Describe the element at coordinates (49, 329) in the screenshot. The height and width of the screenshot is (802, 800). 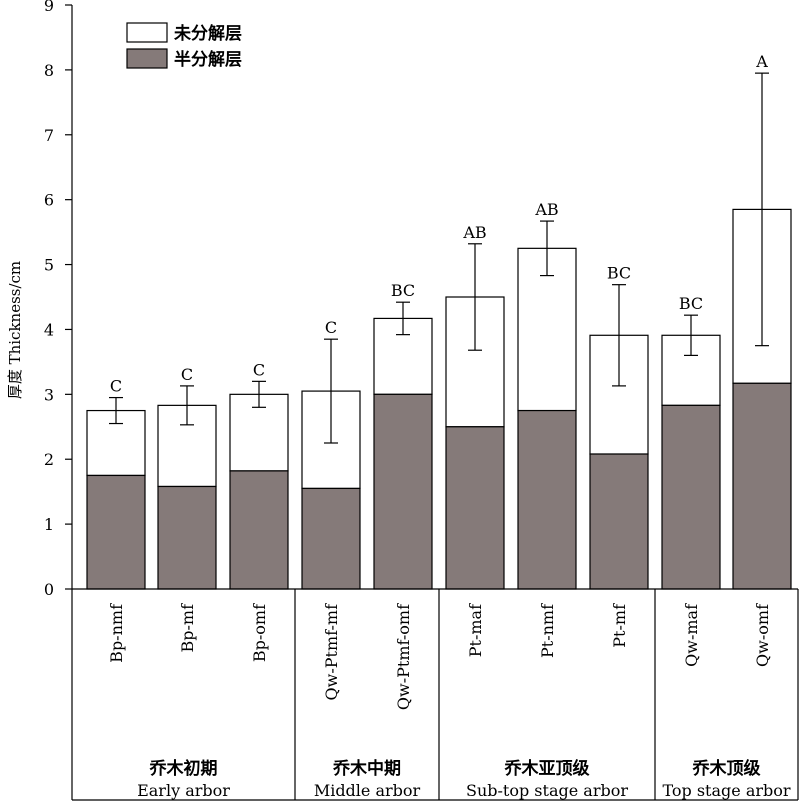
I see `y-tick-label-4: 4` at that location.